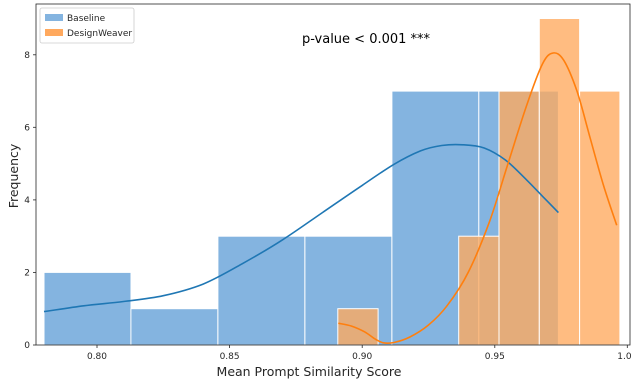  Describe the element at coordinates (27, 346) in the screenshot. I see `y-tick-label: 0` at that location.